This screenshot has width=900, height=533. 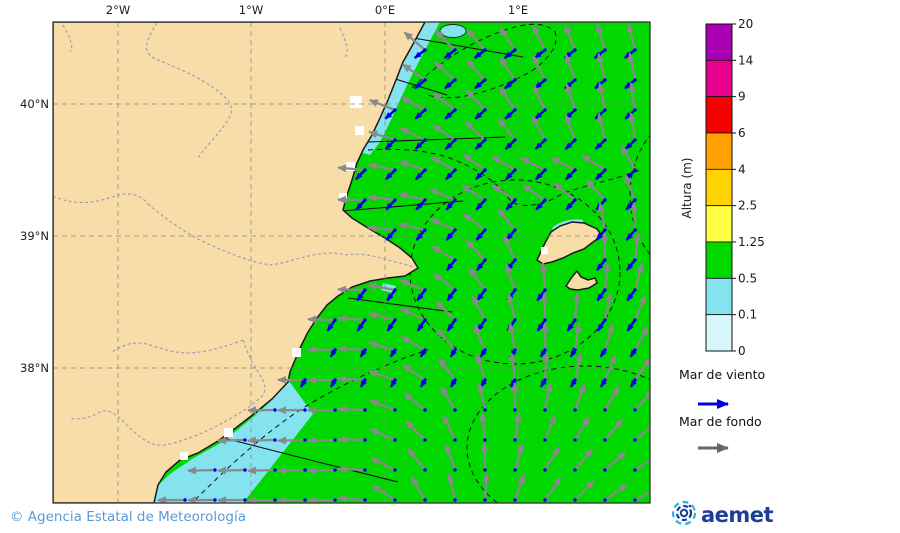 I want to click on albufera-lagoon, so click(x=453, y=31).